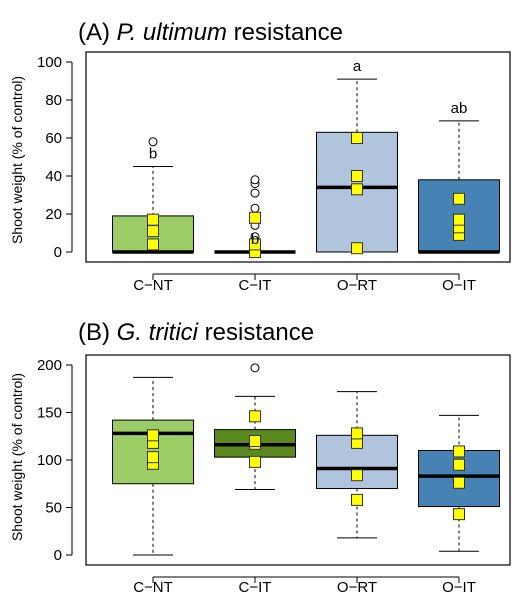  What do you see at coordinates (53, 100) in the screenshot?
I see `panel-a-y-tick-label: 80` at bounding box center [53, 100].